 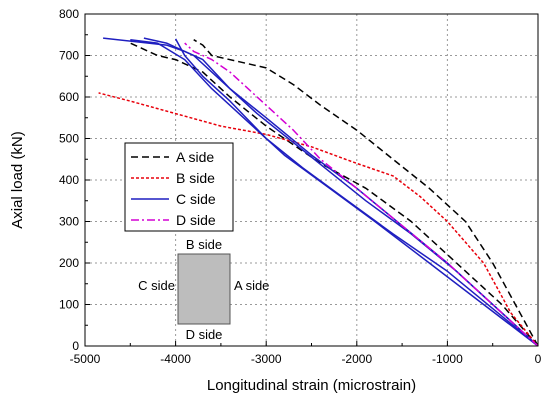 I want to click on section-inset: B side A side D side C side, so click(x=203, y=289).